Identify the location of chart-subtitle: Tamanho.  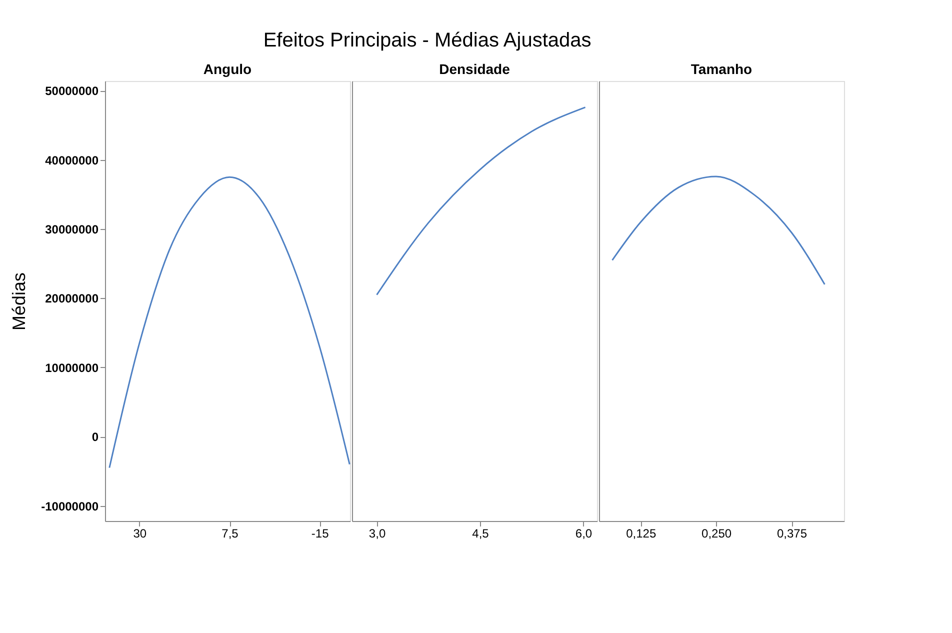
(721, 69).